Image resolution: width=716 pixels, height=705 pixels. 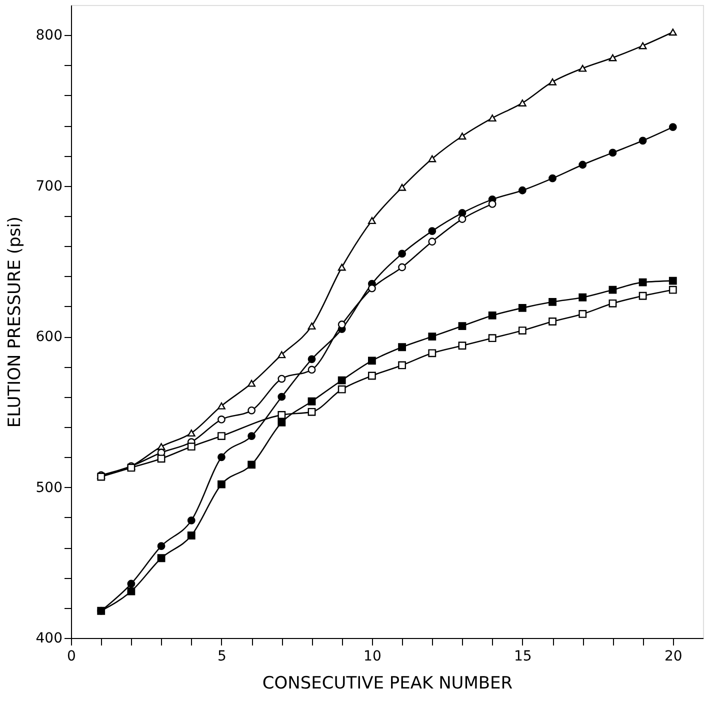 What do you see at coordinates (14, 322) in the screenshot?
I see `y-axis-title: ELUTION PRESSURE (psi)` at bounding box center [14, 322].